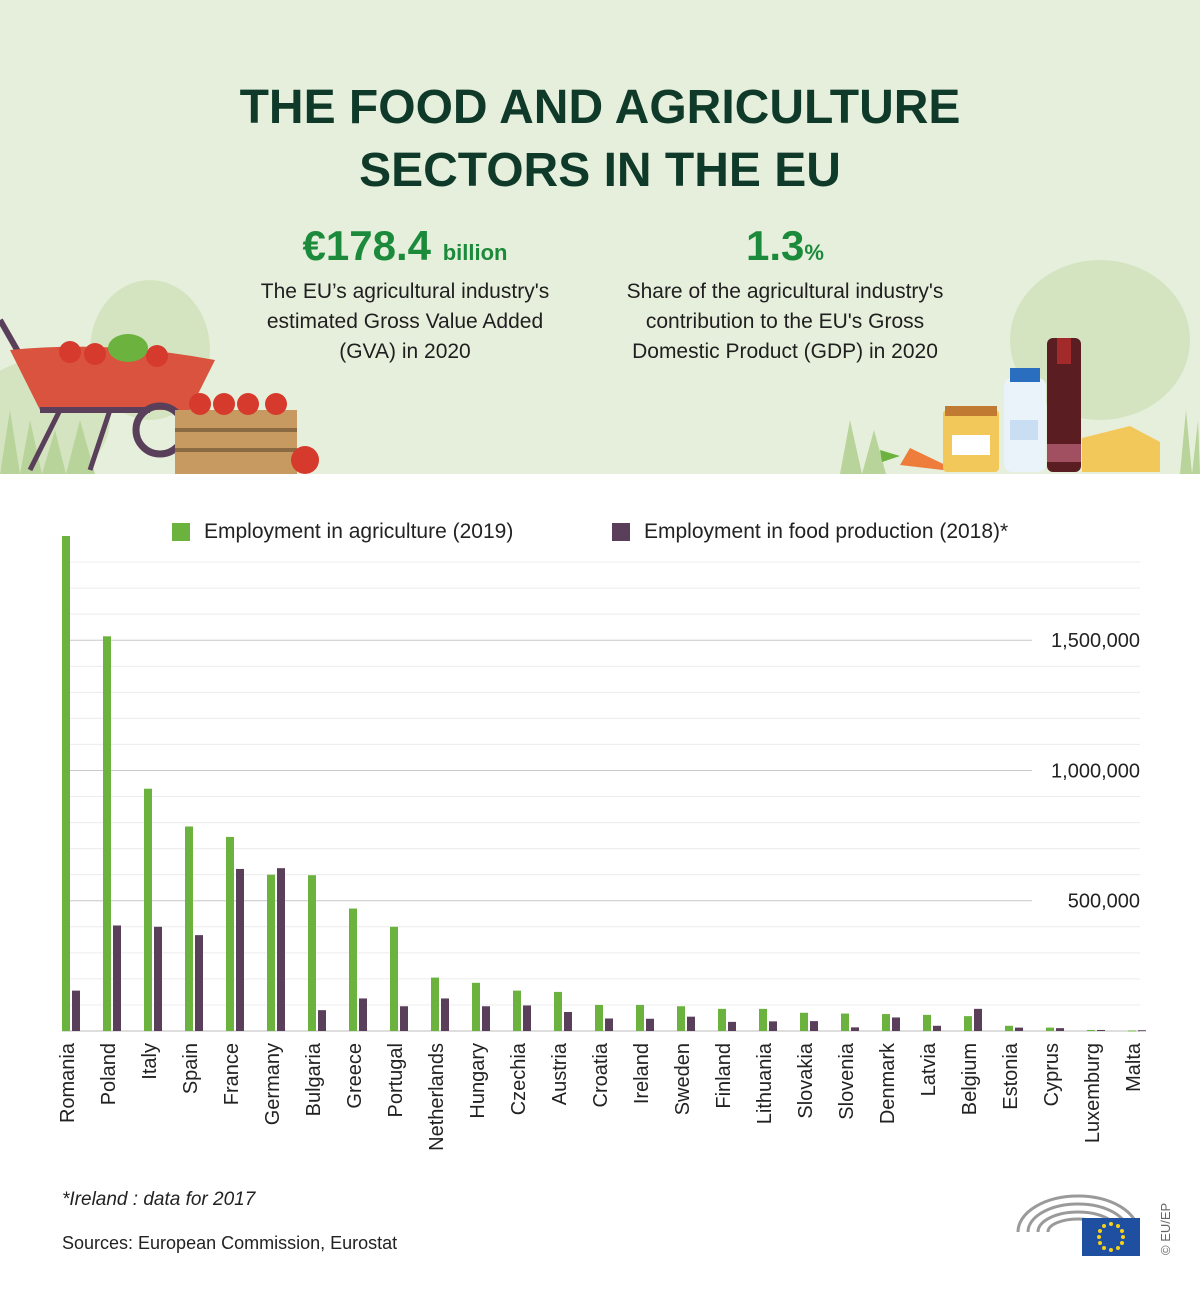 The image size is (1200, 1304). What do you see at coordinates (681, 1018) in the screenshot?
I see `bar-agriculture-sweden` at bounding box center [681, 1018].